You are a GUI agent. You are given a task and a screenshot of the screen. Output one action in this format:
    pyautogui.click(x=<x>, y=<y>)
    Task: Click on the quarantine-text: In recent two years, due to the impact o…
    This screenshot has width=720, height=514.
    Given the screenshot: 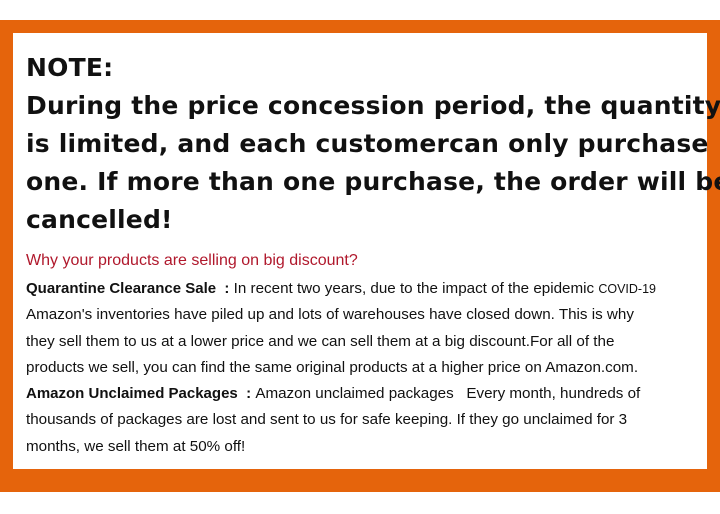 What is the action you would take?
    pyautogui.click(x=414, y=288)
    